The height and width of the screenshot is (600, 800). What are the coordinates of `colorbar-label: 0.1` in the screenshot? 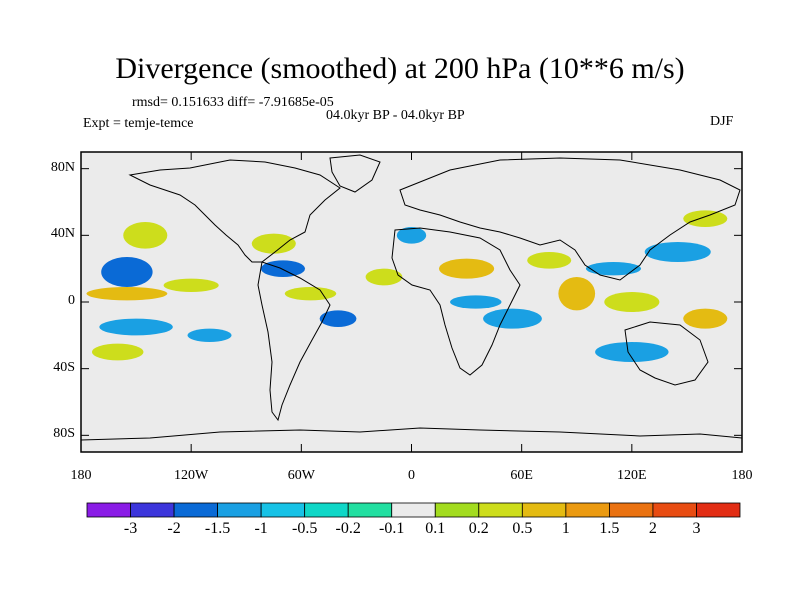 It's located at (435, 528).